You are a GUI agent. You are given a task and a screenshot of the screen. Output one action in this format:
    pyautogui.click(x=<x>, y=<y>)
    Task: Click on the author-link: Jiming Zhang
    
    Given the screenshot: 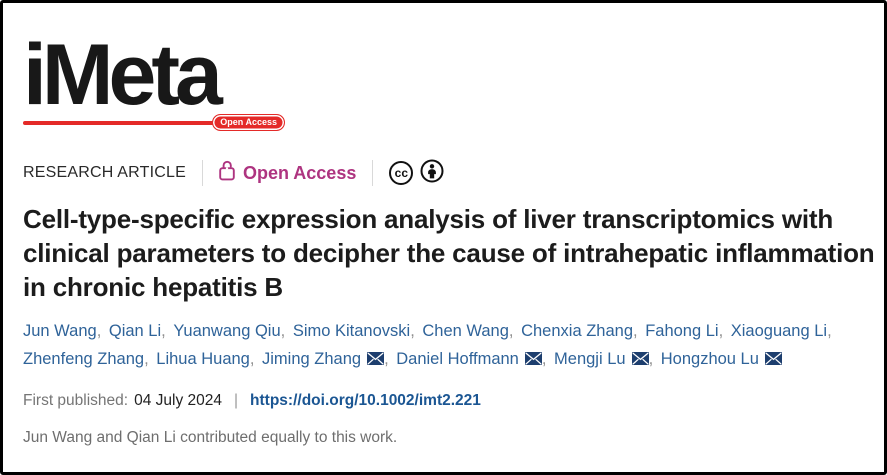 What is the action you would take?
    pyautogui.click(x=312, y=359)
    